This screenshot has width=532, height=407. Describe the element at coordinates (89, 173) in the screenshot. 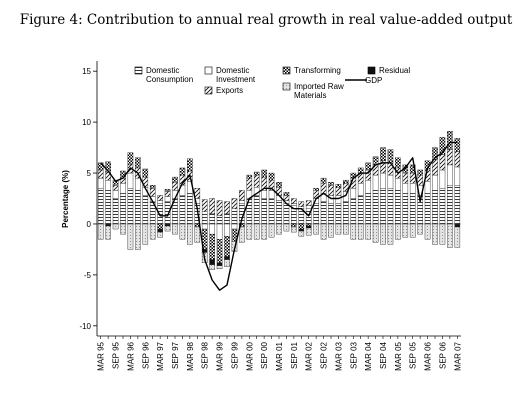

I see `y-tick-label-5: 5` at that location.